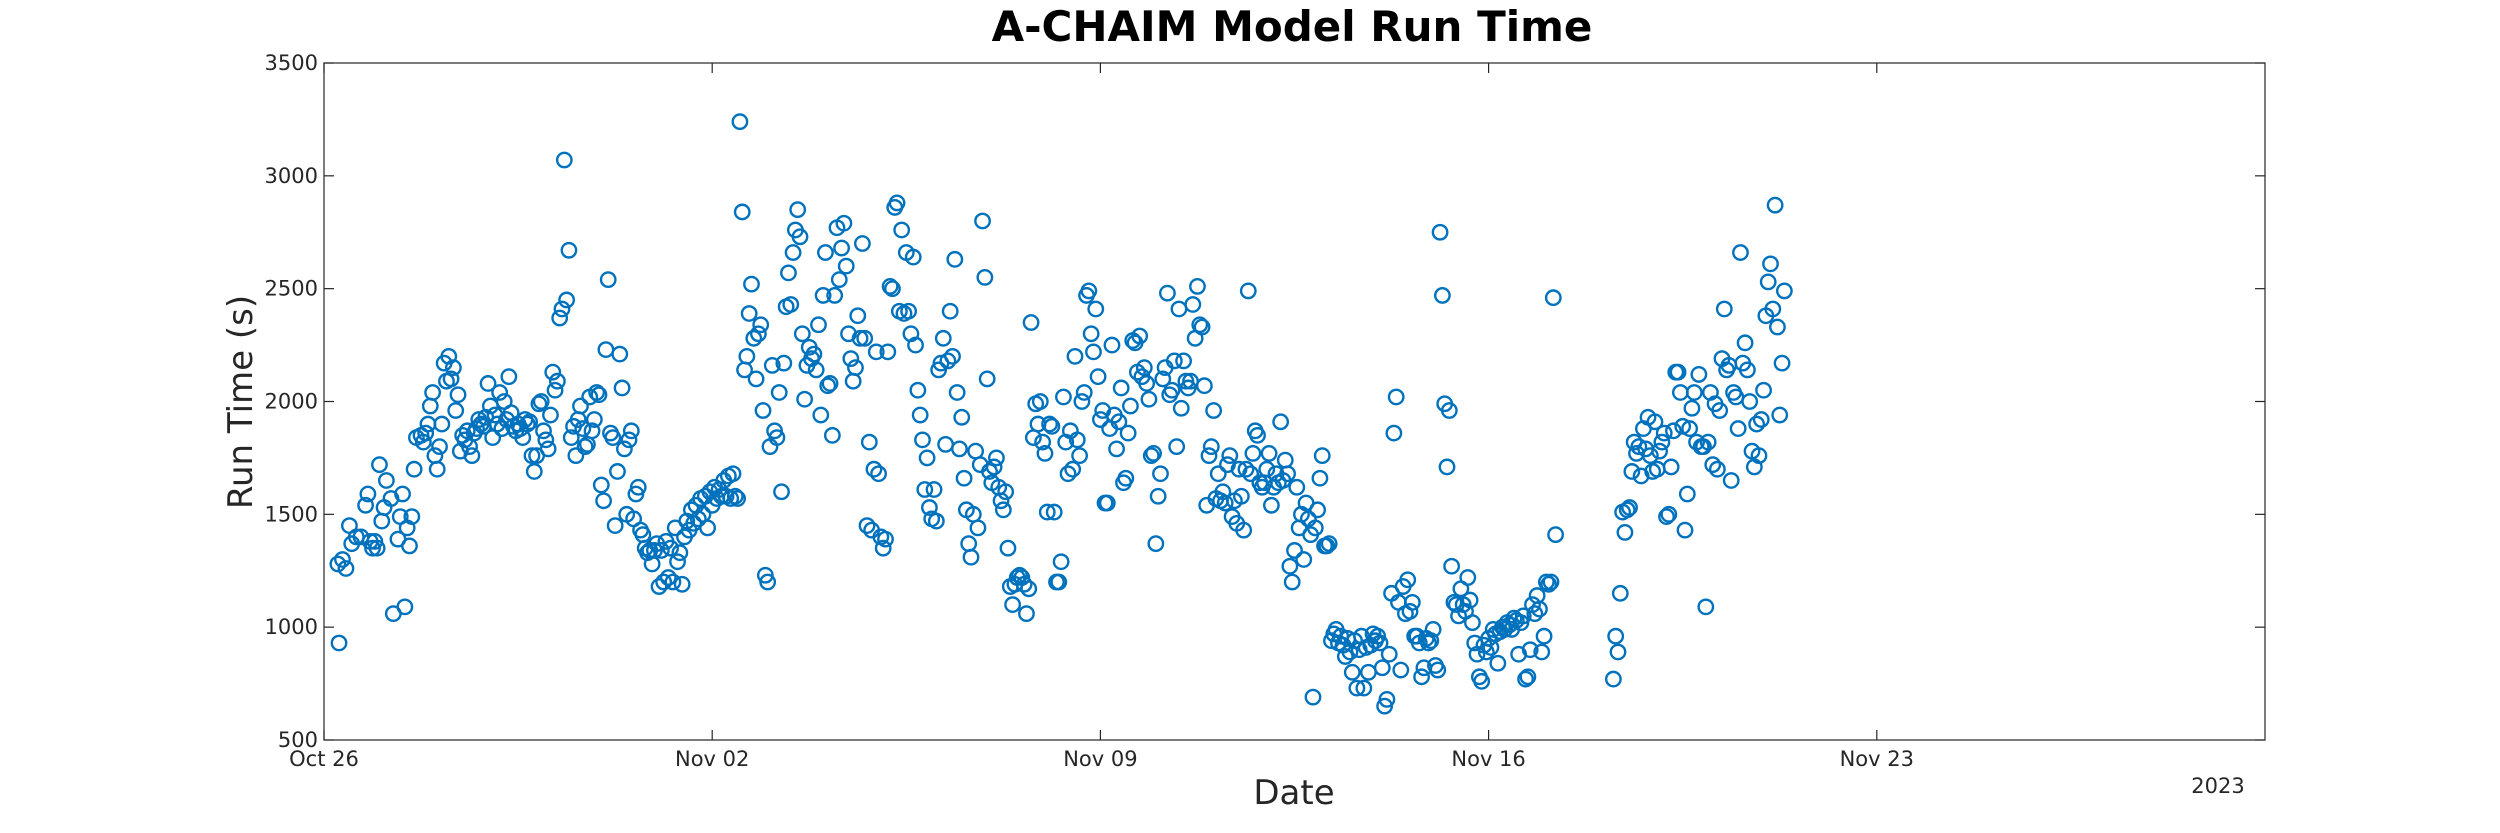 The height and width of the screenshot is (833, 2500). Describe the element at coordinates (291, 176) in the screenshot. I see `y-tick-label: 3000` at that location.